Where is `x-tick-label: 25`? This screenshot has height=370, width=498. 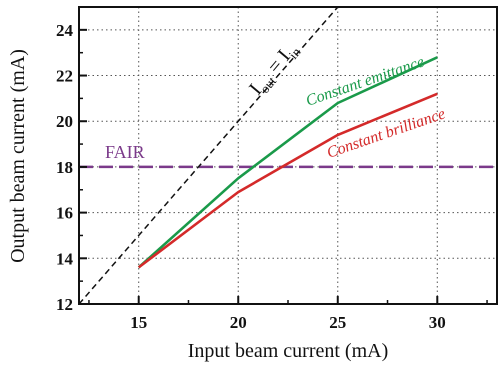
x-tick-label: 25 is located at coordinates (337, 322).